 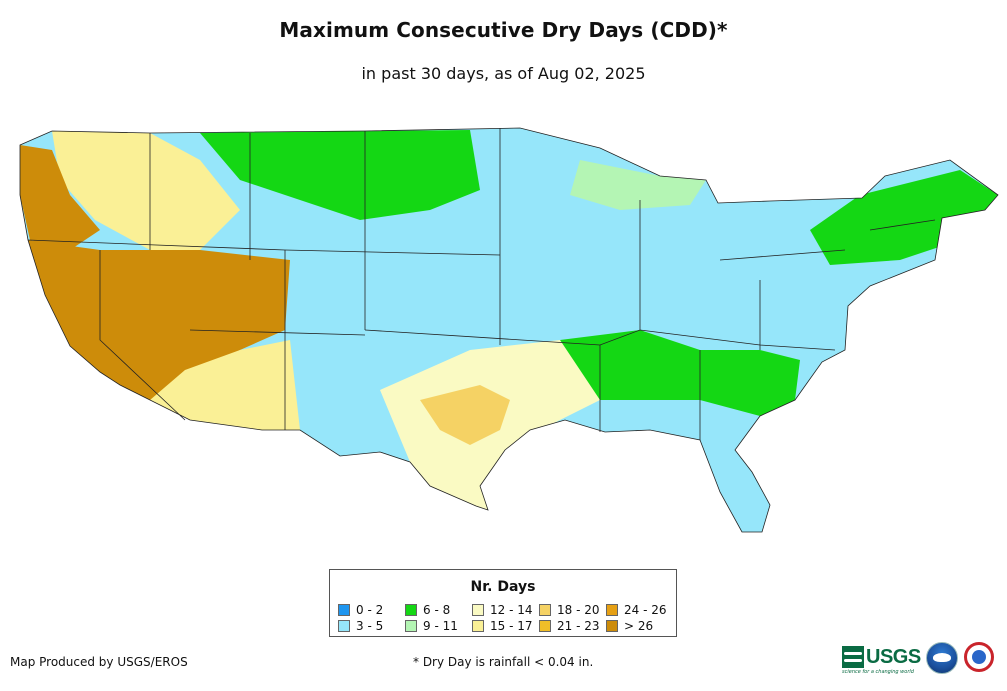 I want to click on usgs-wave-icon, so click(x=853, y=657).